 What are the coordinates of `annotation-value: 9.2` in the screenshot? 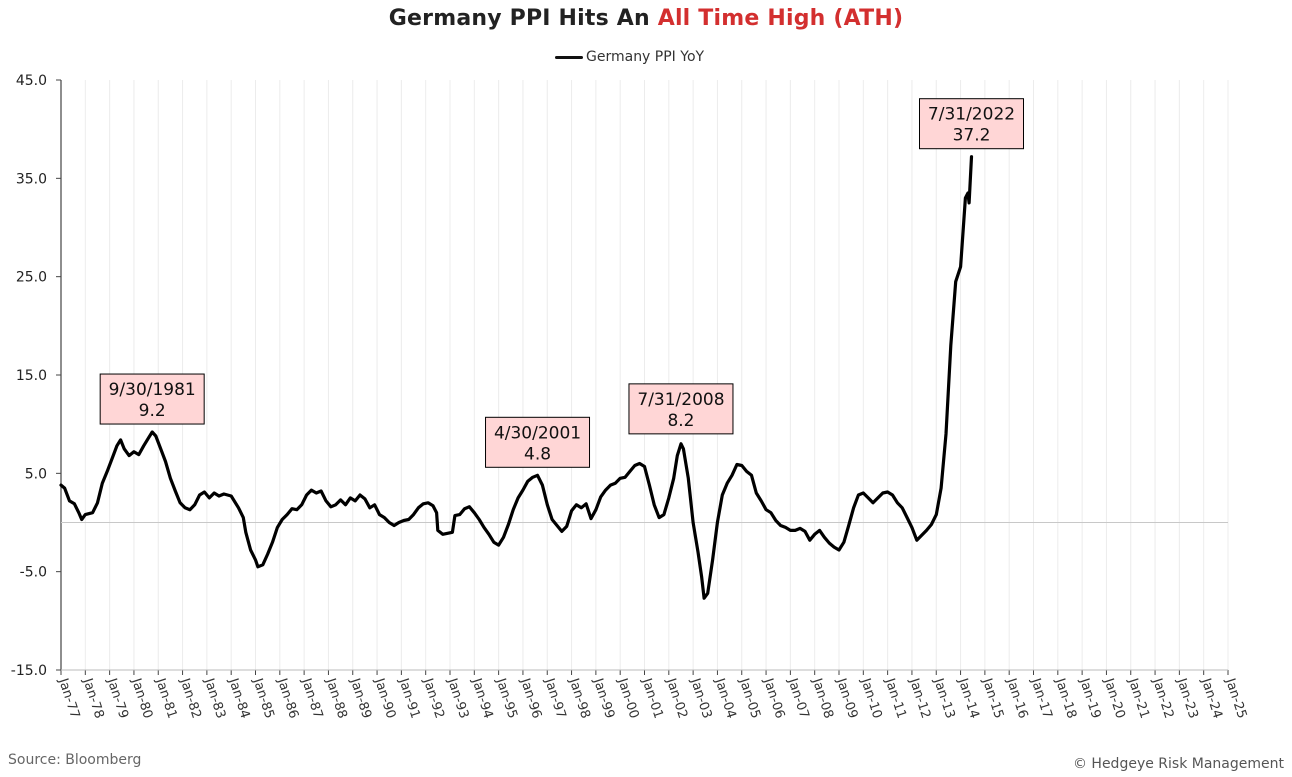 It's located at (152, 411).